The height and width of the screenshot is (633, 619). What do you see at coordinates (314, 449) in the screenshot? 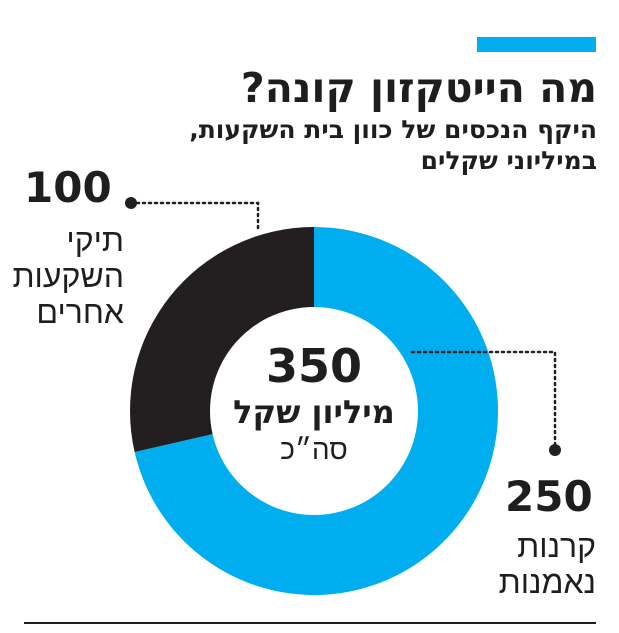
I see `center-caption: סה״כ` at bounding box center [314, 449].